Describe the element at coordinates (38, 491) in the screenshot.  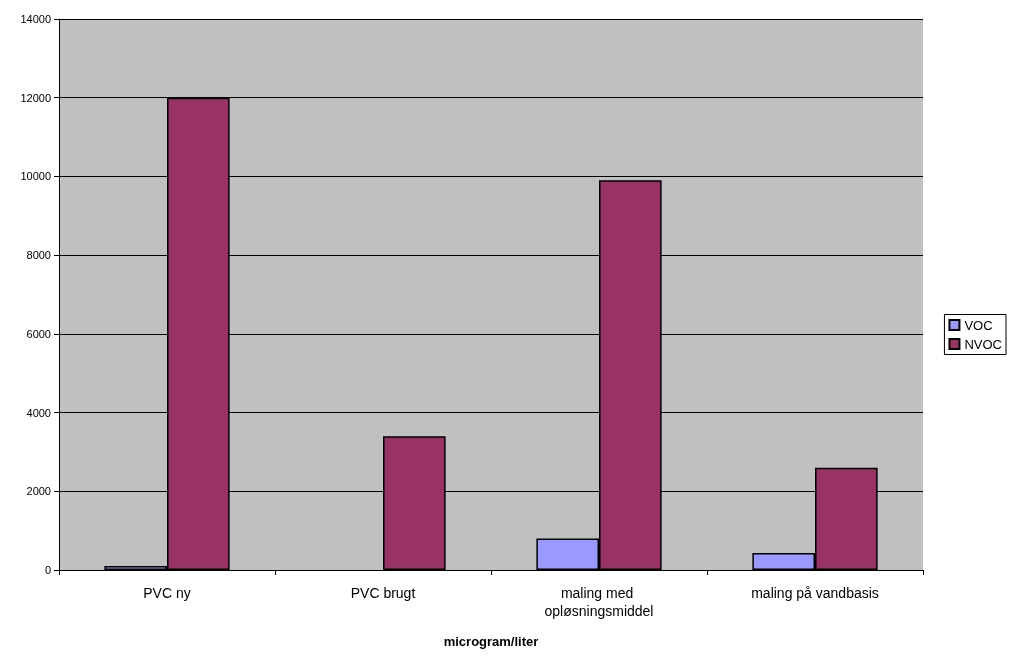
I see `y-tick-label: 2000` at that location.